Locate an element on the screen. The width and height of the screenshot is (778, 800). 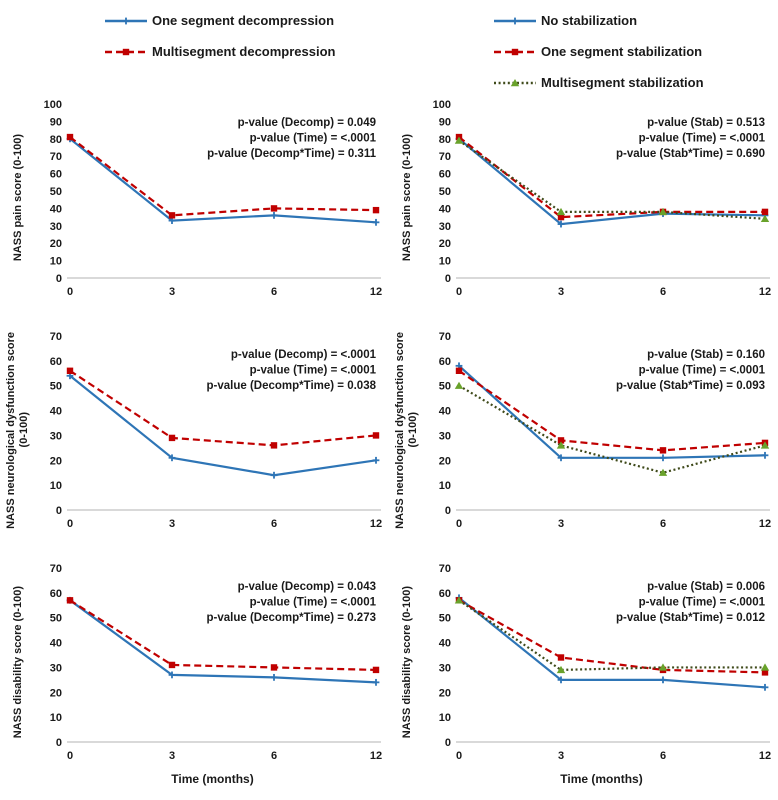
y-axis-label-line: NASS disability score (0-100) is located at coordinates (17, 662).